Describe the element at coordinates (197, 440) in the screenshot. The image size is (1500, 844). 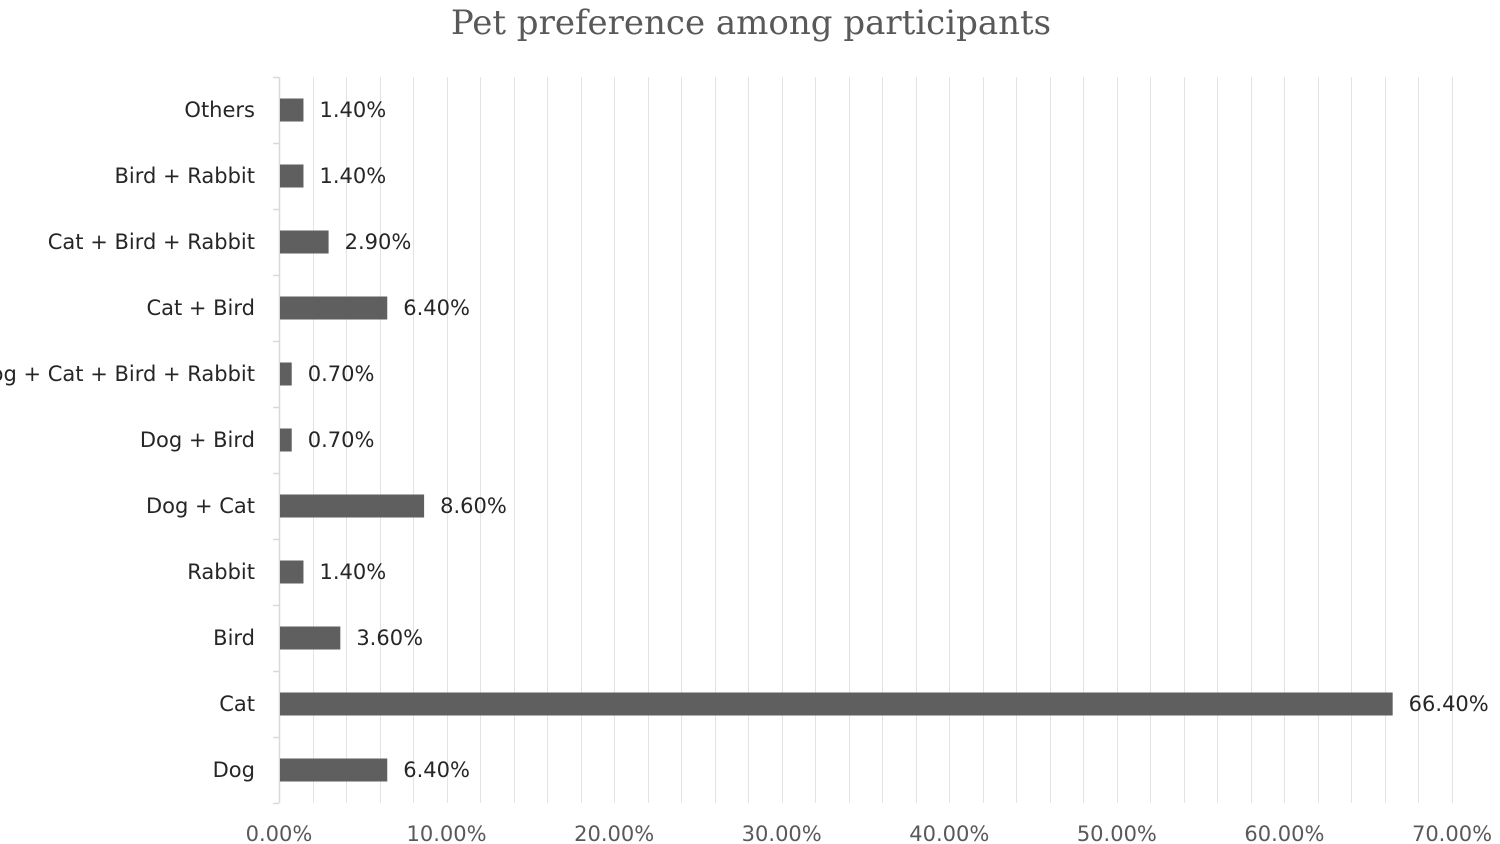
I see `category-label: Dog + Bird` at that location.